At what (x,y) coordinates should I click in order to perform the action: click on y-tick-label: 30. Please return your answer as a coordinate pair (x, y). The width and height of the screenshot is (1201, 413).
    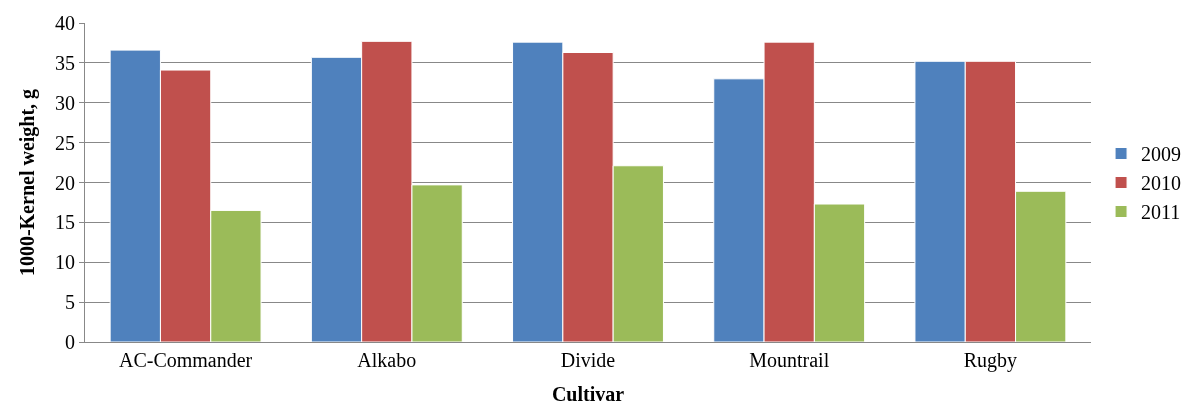
    Looking at the image, I should click on (65, 102).